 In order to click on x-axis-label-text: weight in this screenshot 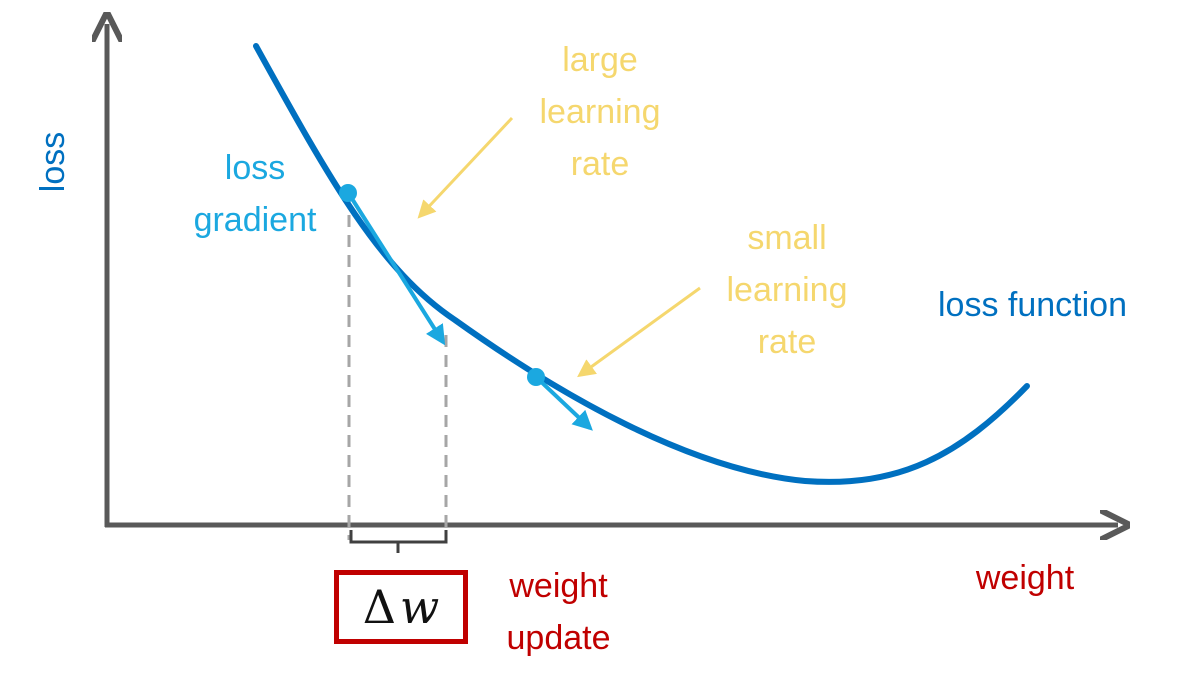, I will do `click(1025, 578)`.